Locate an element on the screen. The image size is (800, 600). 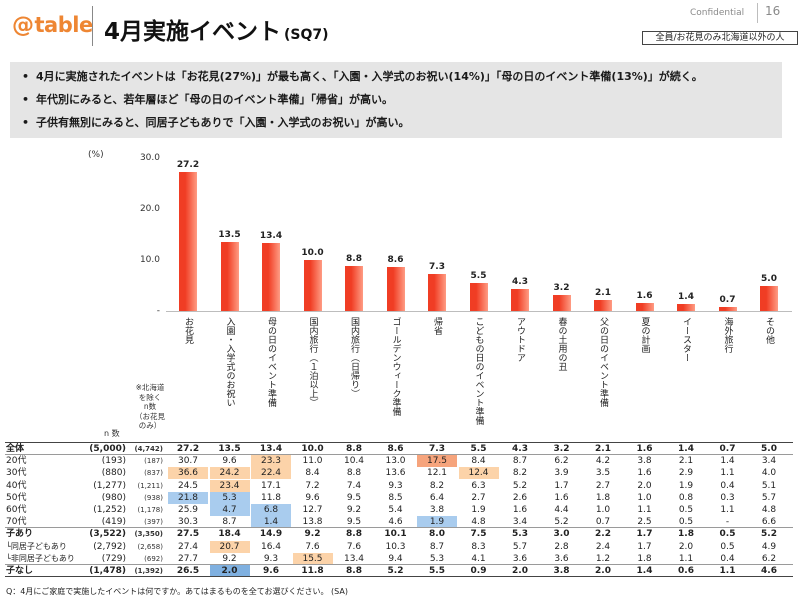
table-cell: 2.0 is located at coordinates (644, 485).